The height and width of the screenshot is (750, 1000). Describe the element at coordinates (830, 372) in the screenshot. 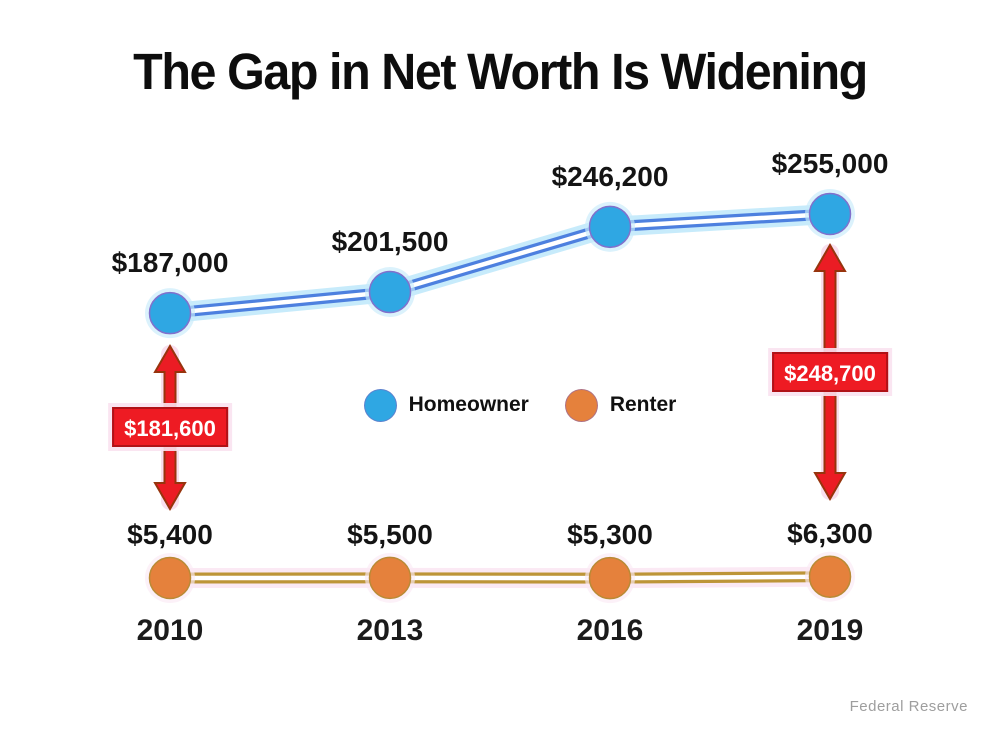

I see `gap-label-2019: $248,700` at that location.